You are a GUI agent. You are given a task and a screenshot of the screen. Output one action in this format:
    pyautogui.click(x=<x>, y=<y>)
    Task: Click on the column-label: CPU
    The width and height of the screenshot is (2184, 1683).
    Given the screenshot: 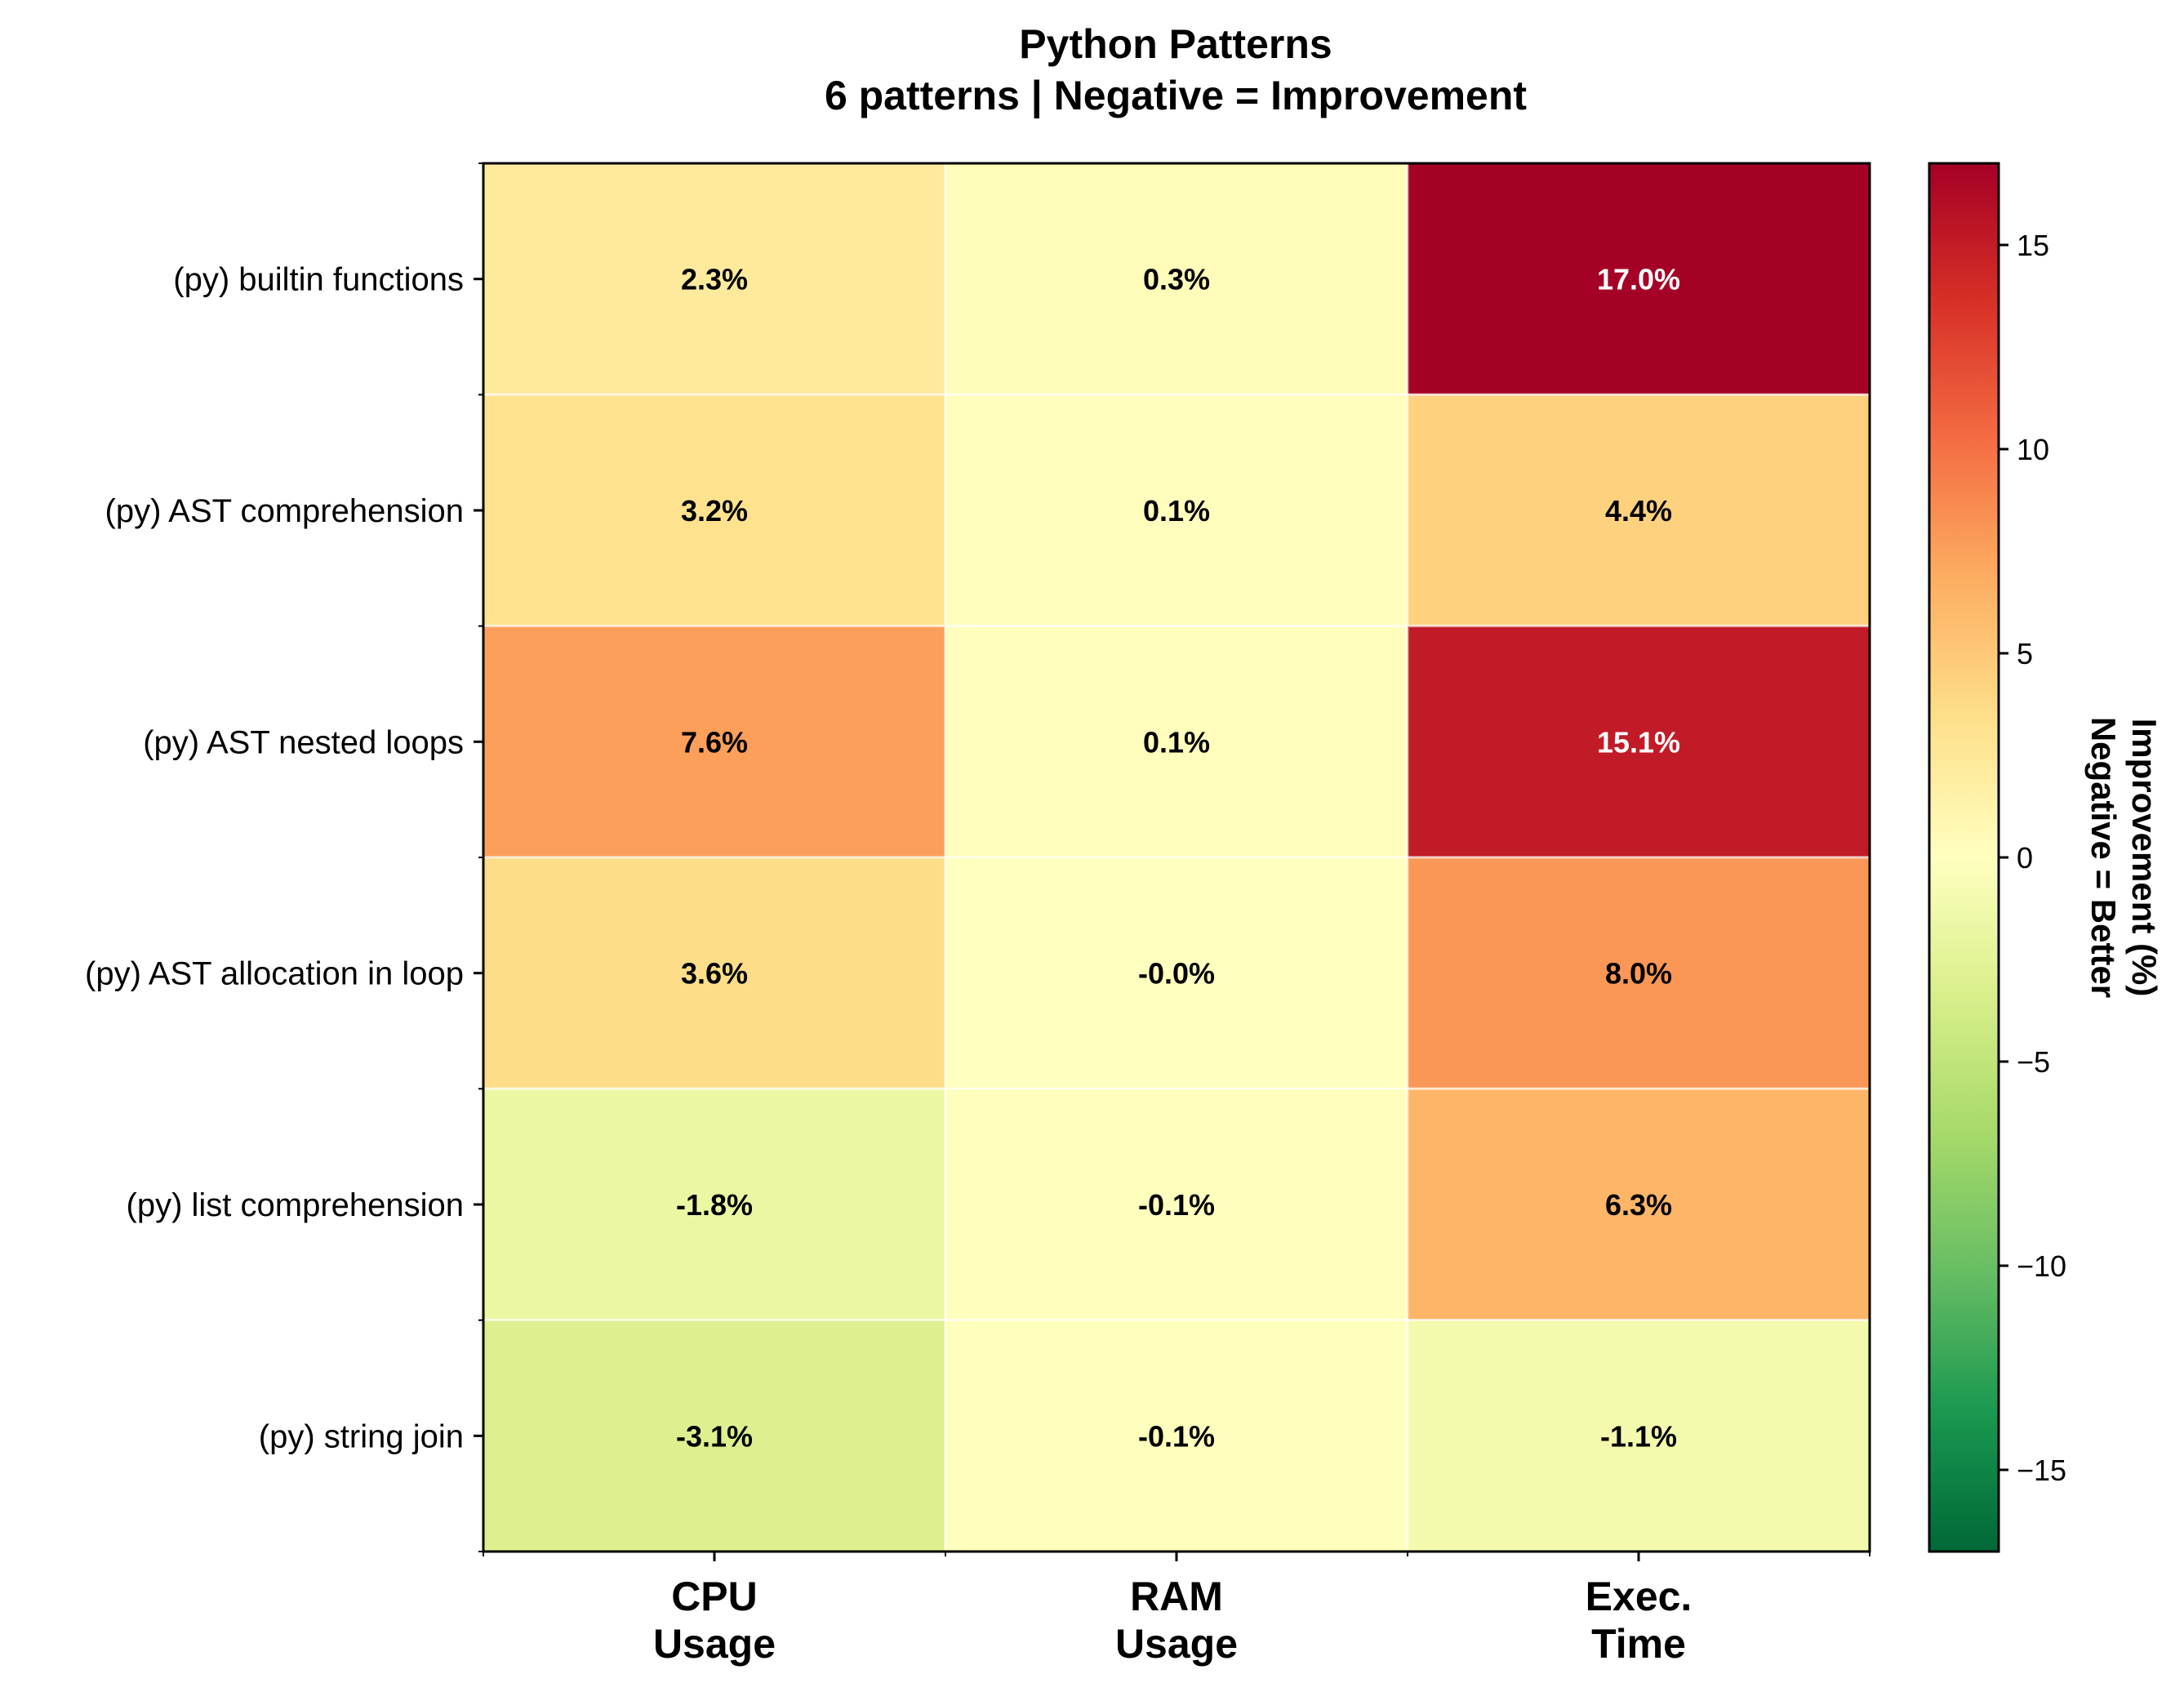 What is the action you would take?
    pyautogui.click(x=714, y=1596)
    